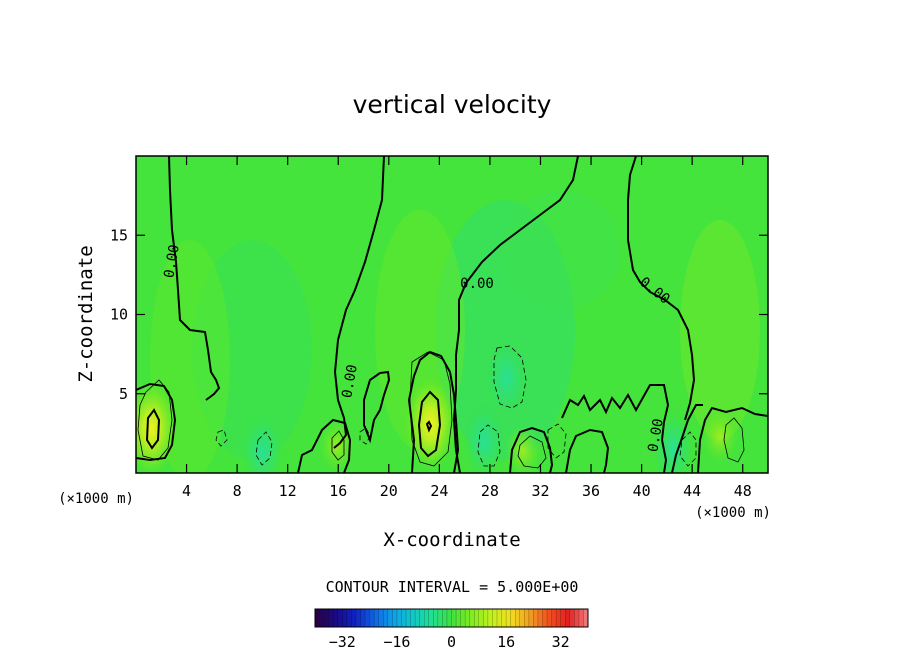  Describe the element at coordinates (506, 642) in the screenshot. I see `colorbar-tick-label: 16` at that location.